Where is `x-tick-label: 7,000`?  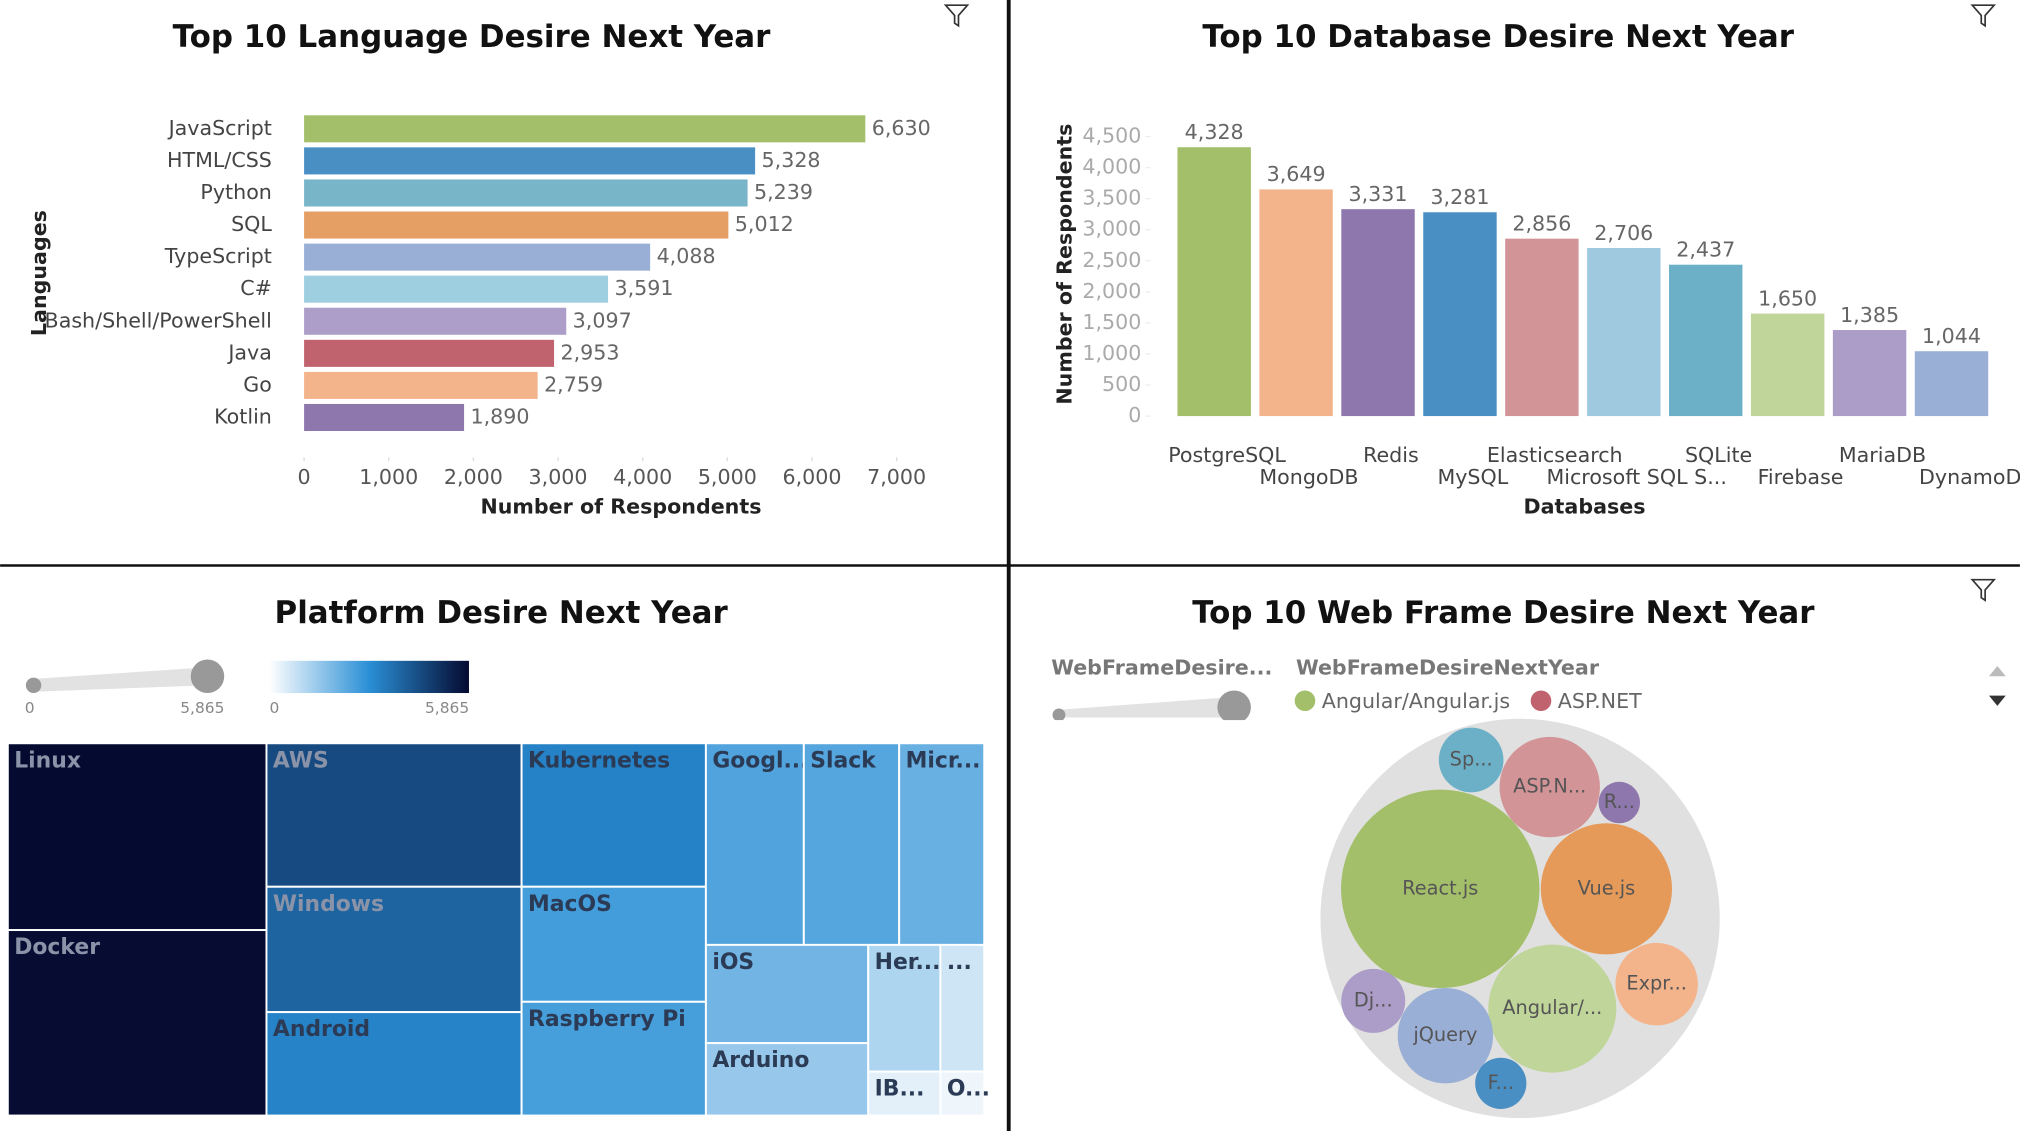
x-tick-label: 7,000 is located at coordinates (896, 477).